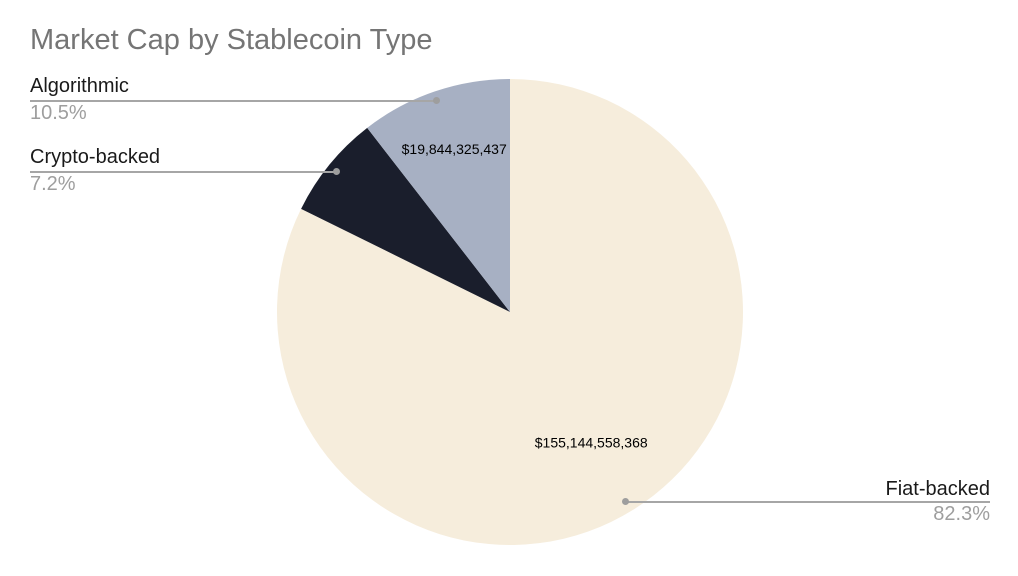 Image resolution: width=1018 pixels, height=576 pixels. What do you see at coordinates (95, 157) in the screenshot?
I see `slice-label-crypto-backed: Crypto-backed` at bounding box center [95, 157].